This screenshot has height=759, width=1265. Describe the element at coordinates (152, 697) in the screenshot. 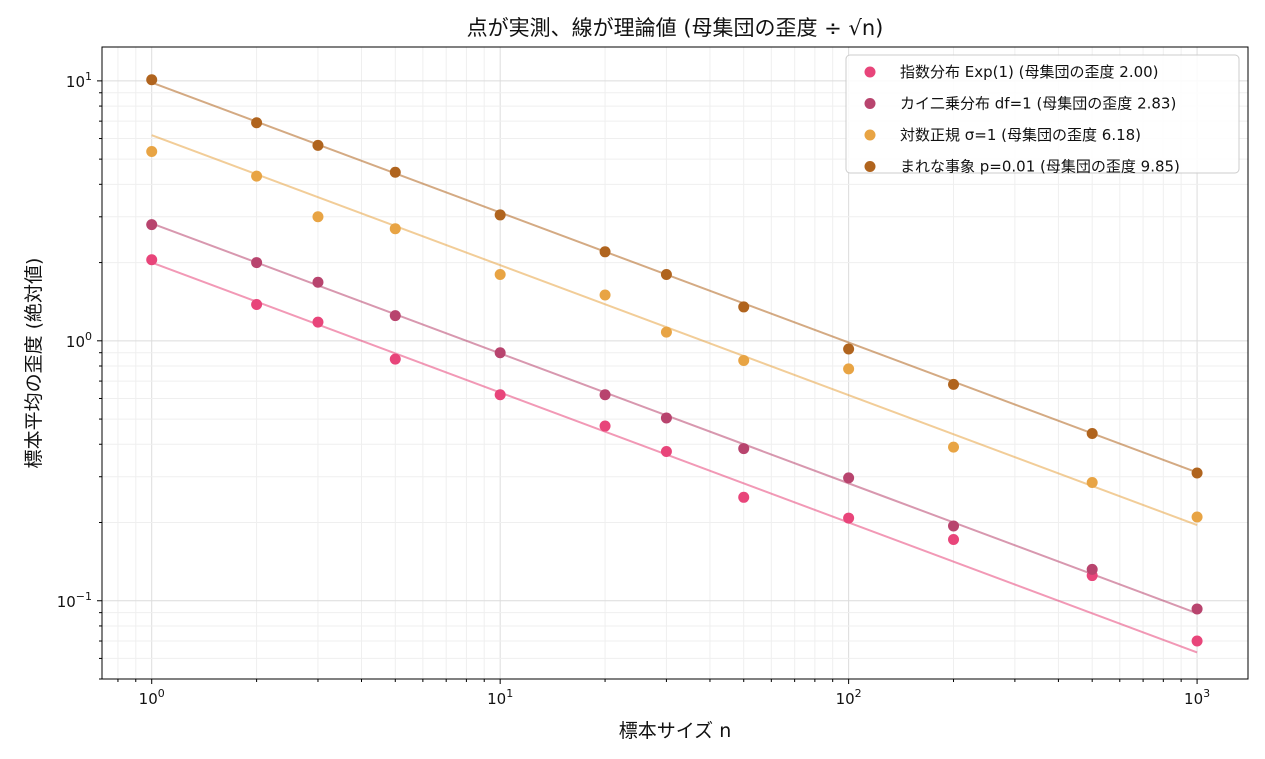

I see `x-tick-label: 10⁰` at that location.